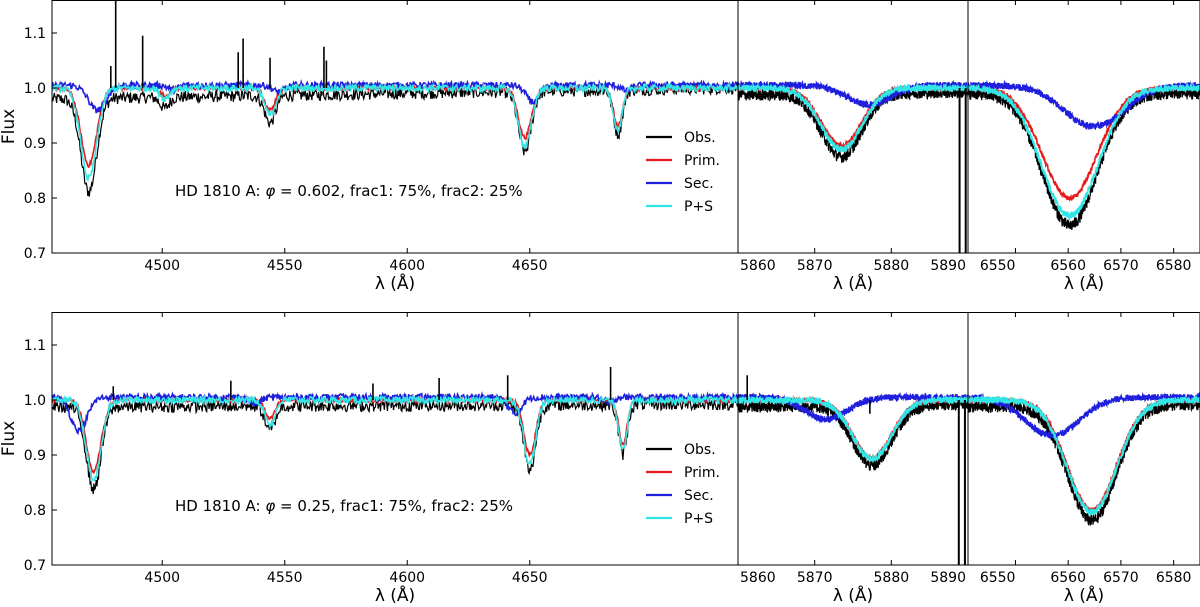 The image size is (1200, 607). I want to click on panel-1-2: 5860 5870 5880 5890 λ (Å), so click(853, 147).